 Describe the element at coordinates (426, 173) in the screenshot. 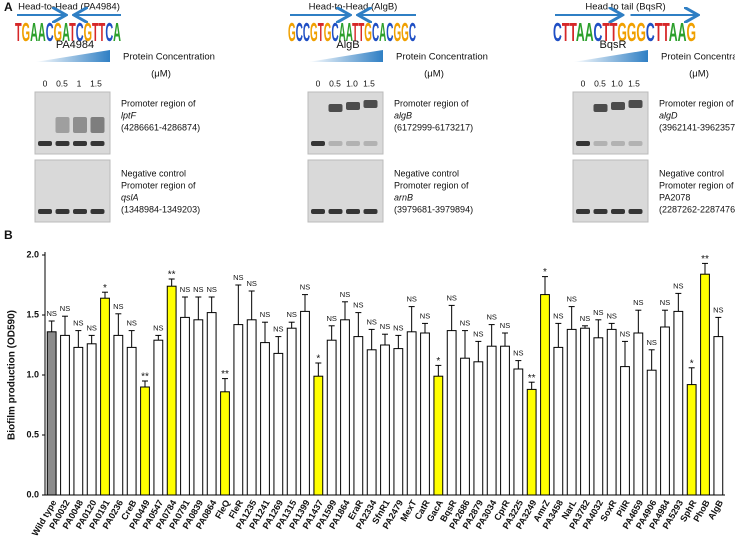

I see `control-text: Negative control` at that location.